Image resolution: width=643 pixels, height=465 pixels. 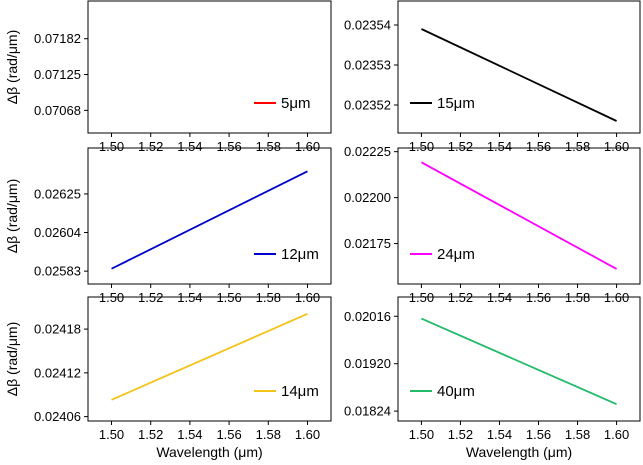 I want to click on chart-6-x-tick-label: 1.60, so click(x=616, y=434).